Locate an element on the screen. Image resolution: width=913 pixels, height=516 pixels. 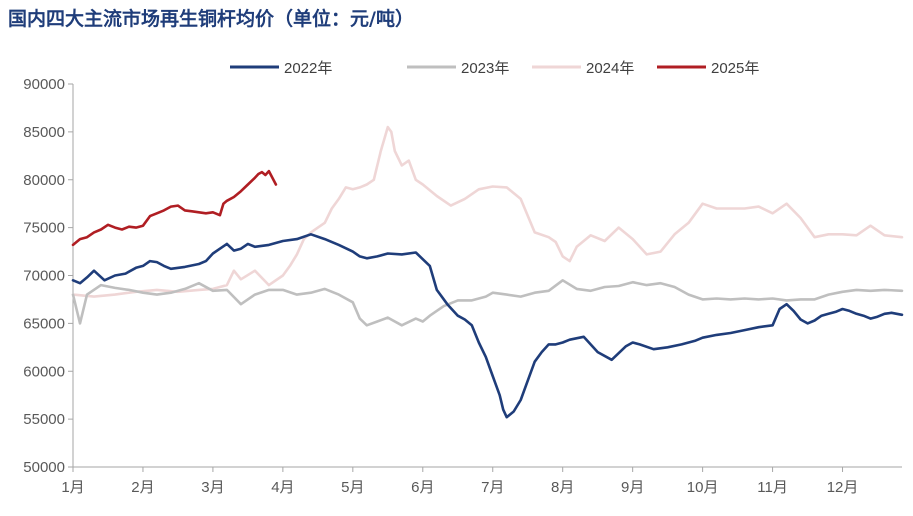
legend-label: 2023年 is located at coordinates (485, 68).